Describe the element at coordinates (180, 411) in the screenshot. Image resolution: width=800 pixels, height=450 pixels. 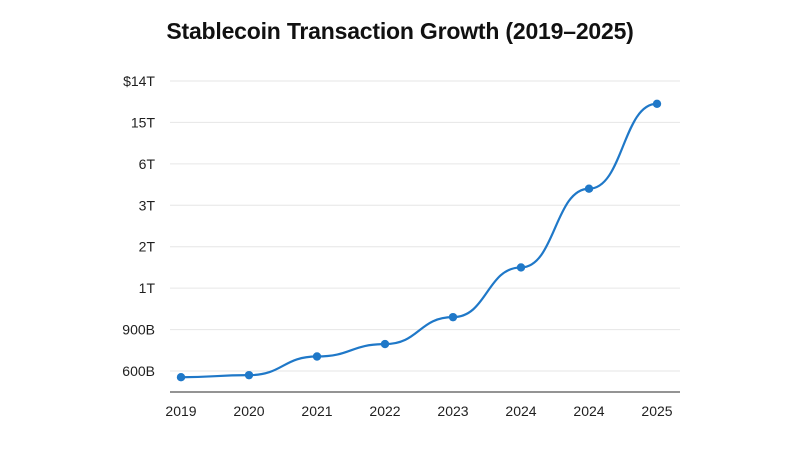
I see `x-tick-label: 2019` at that location.